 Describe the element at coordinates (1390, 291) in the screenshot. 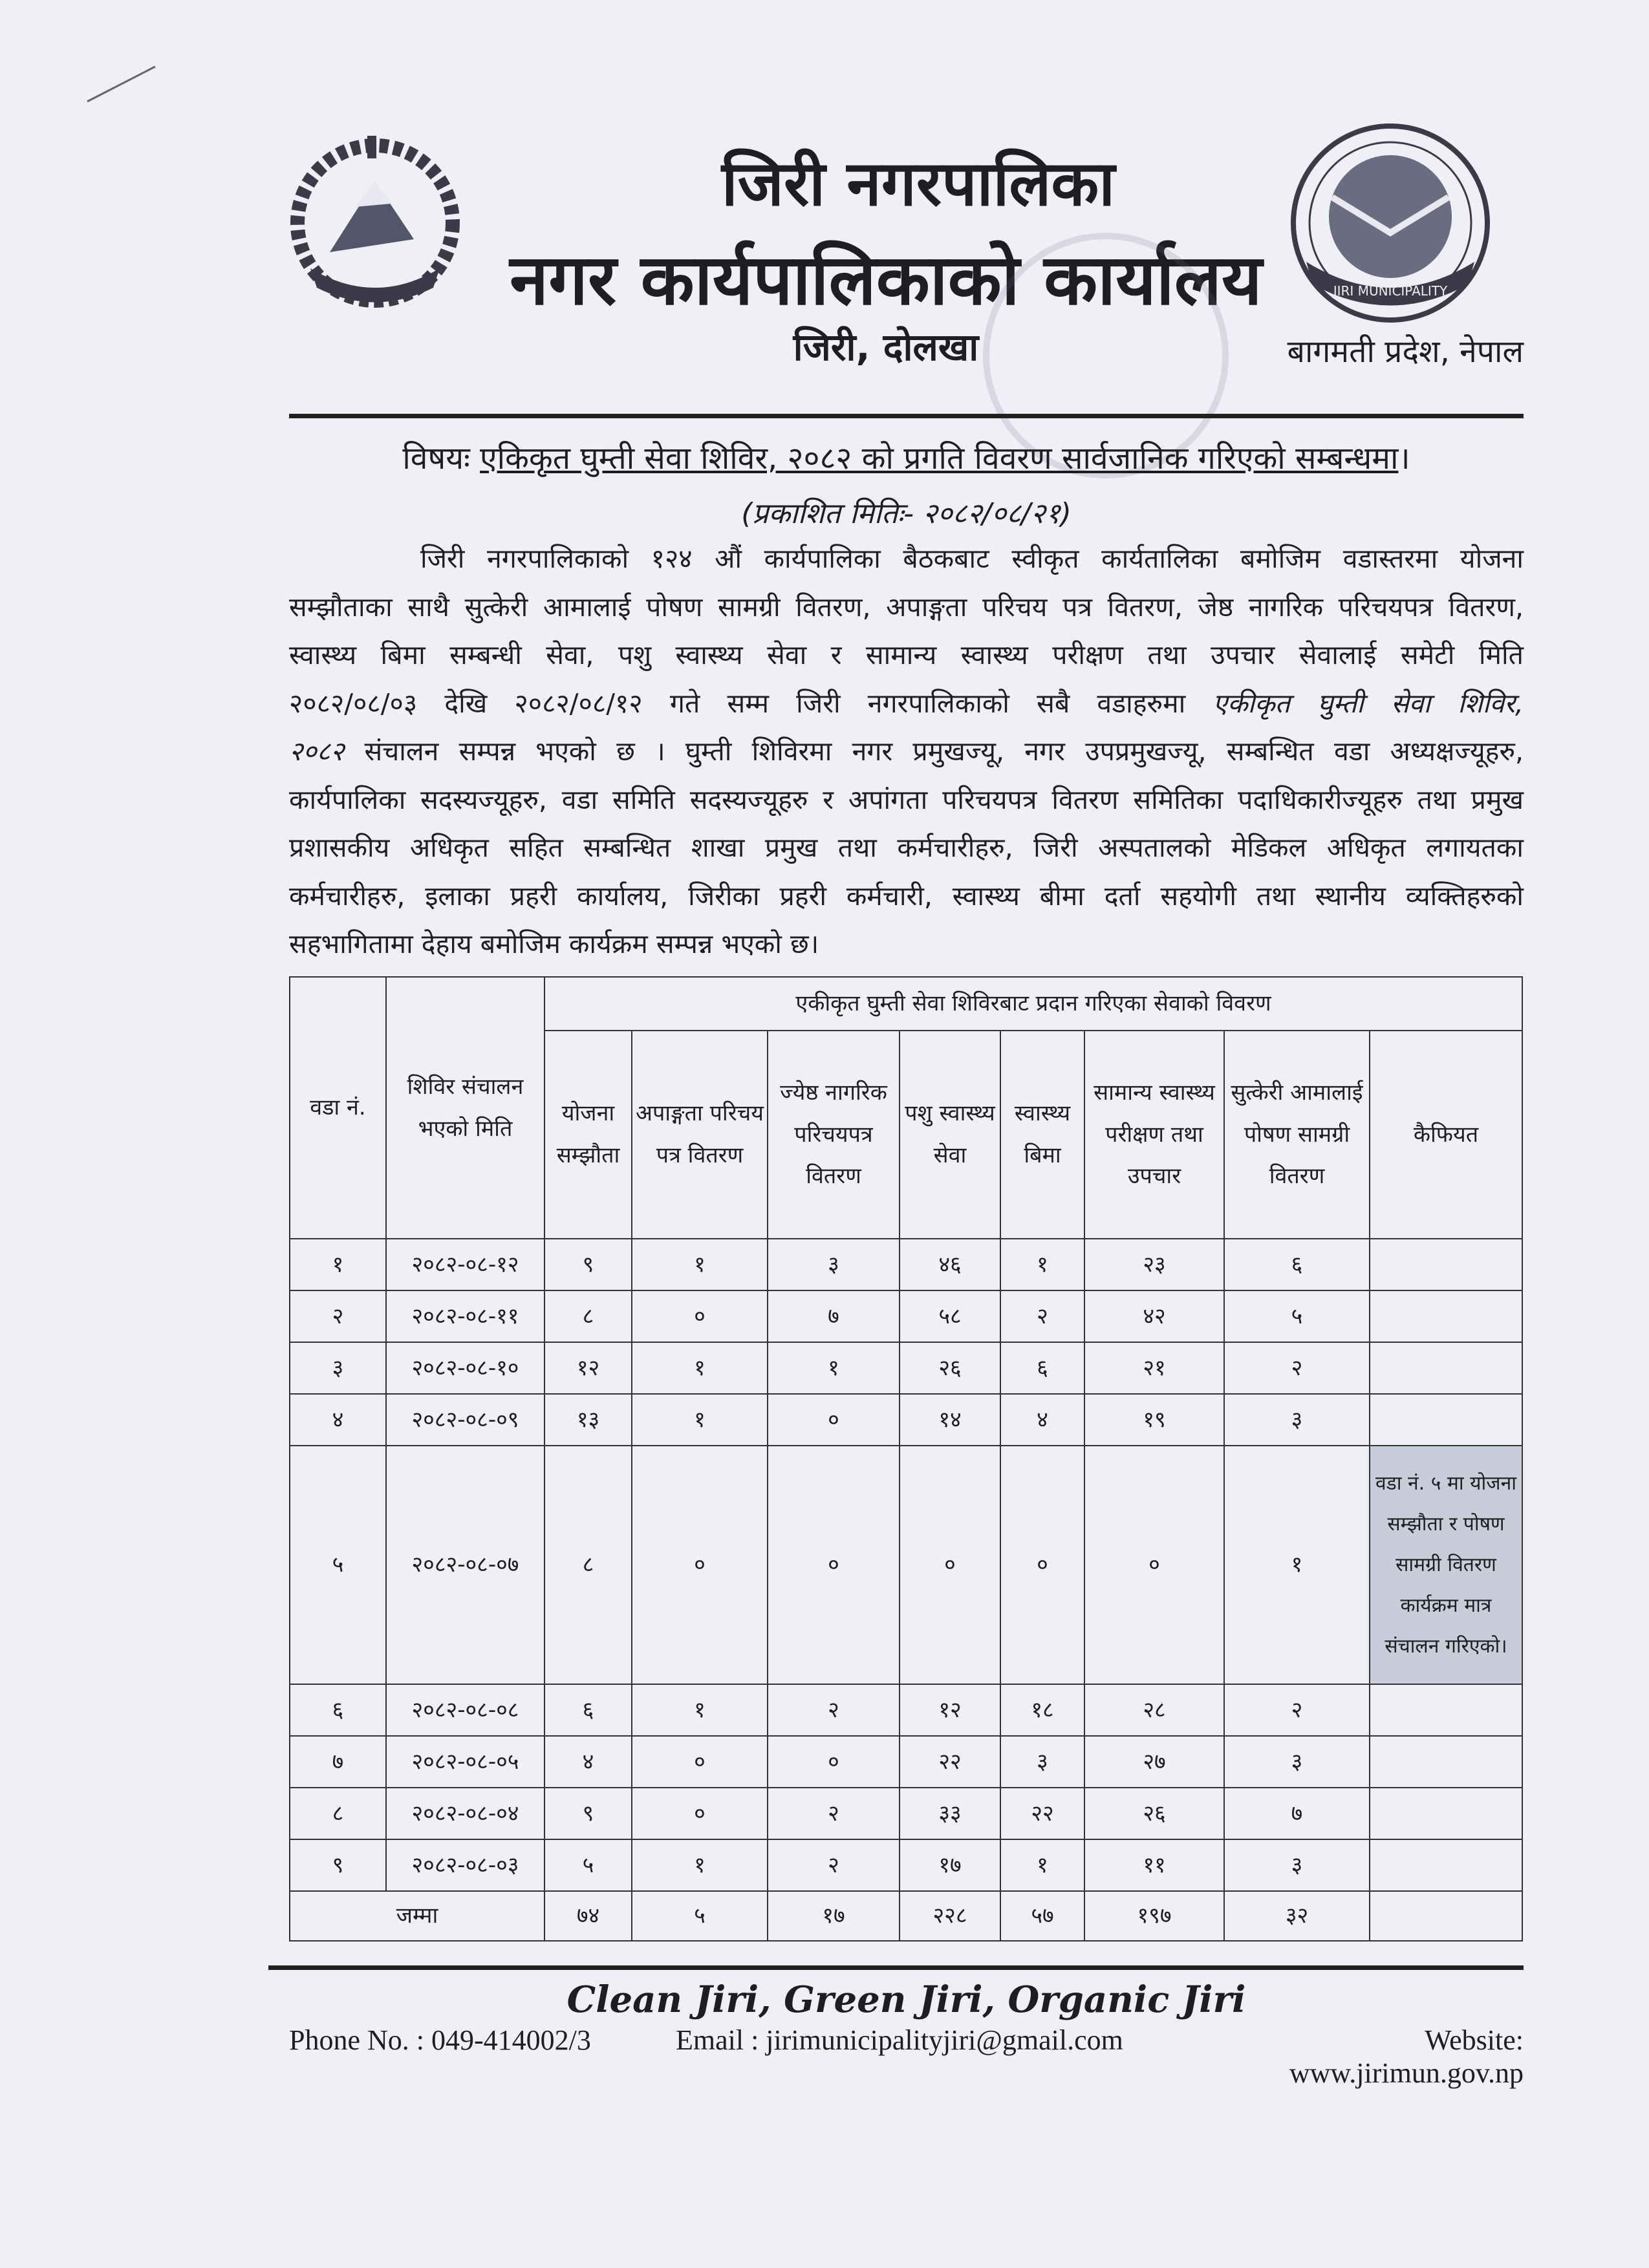

I see `logo-text: JIRI MUNICIPALITY` at that location.